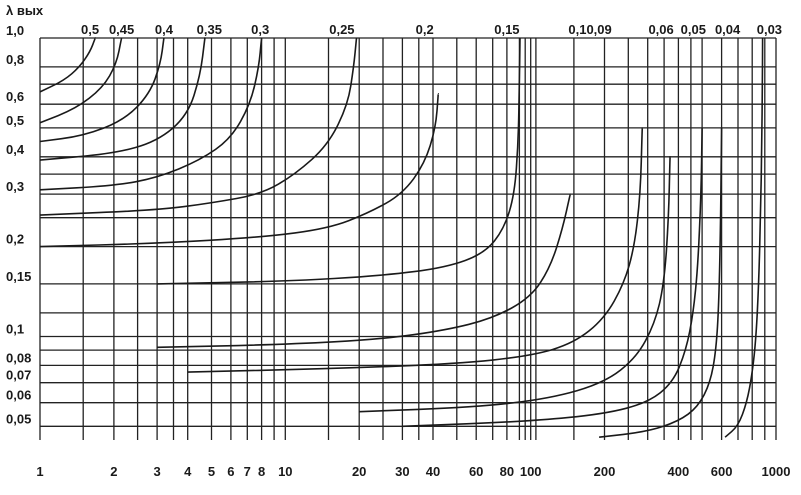 The image size is (801, 495). I want to click on y-tick-label: 0,06, so click(18, 395).